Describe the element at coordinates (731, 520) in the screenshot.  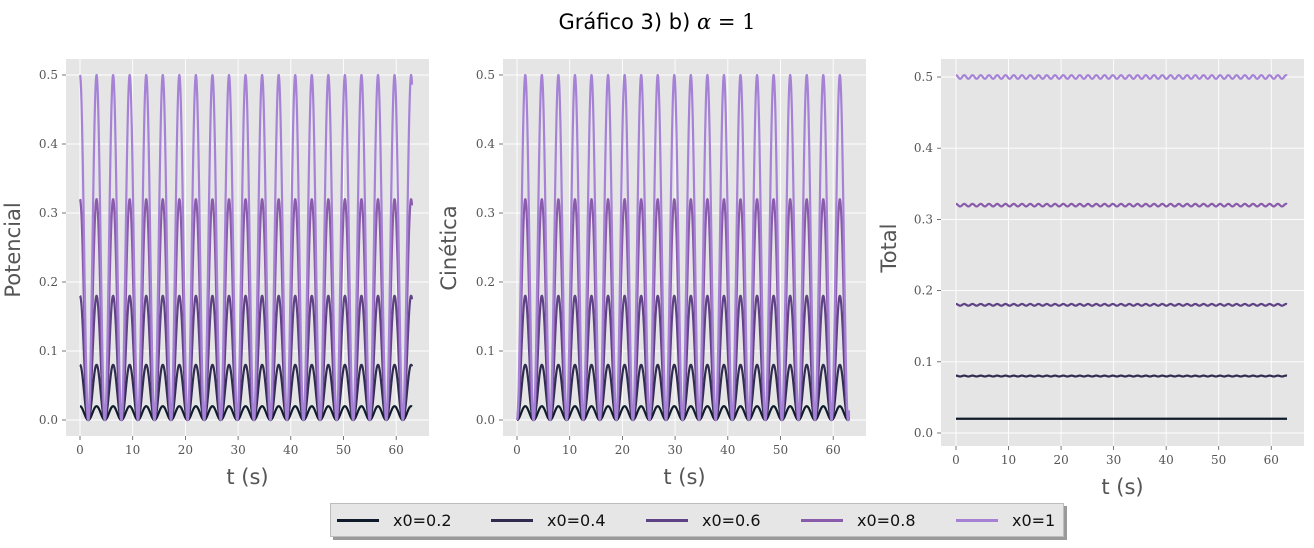
I see `legend-label: x0=0.6` at that location.